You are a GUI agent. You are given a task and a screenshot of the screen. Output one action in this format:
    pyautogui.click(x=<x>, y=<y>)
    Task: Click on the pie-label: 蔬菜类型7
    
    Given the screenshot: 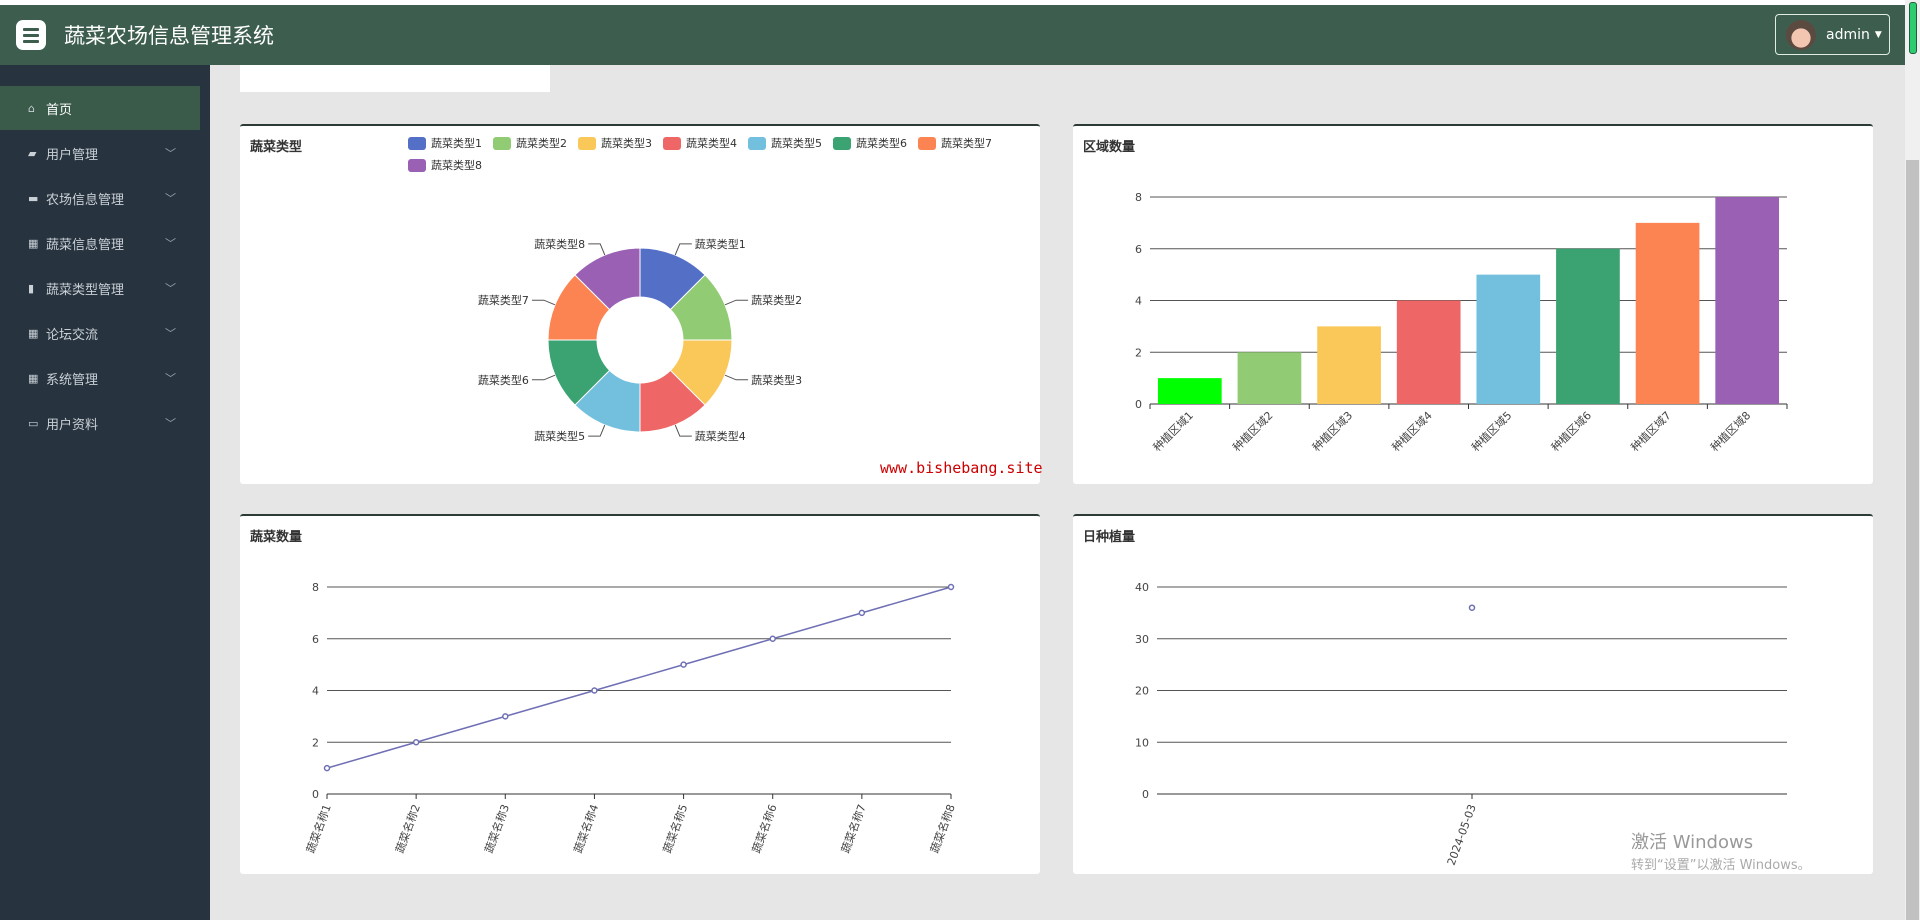 What is the action you would take?
    pyautogui.click(x=503, y=300)
    